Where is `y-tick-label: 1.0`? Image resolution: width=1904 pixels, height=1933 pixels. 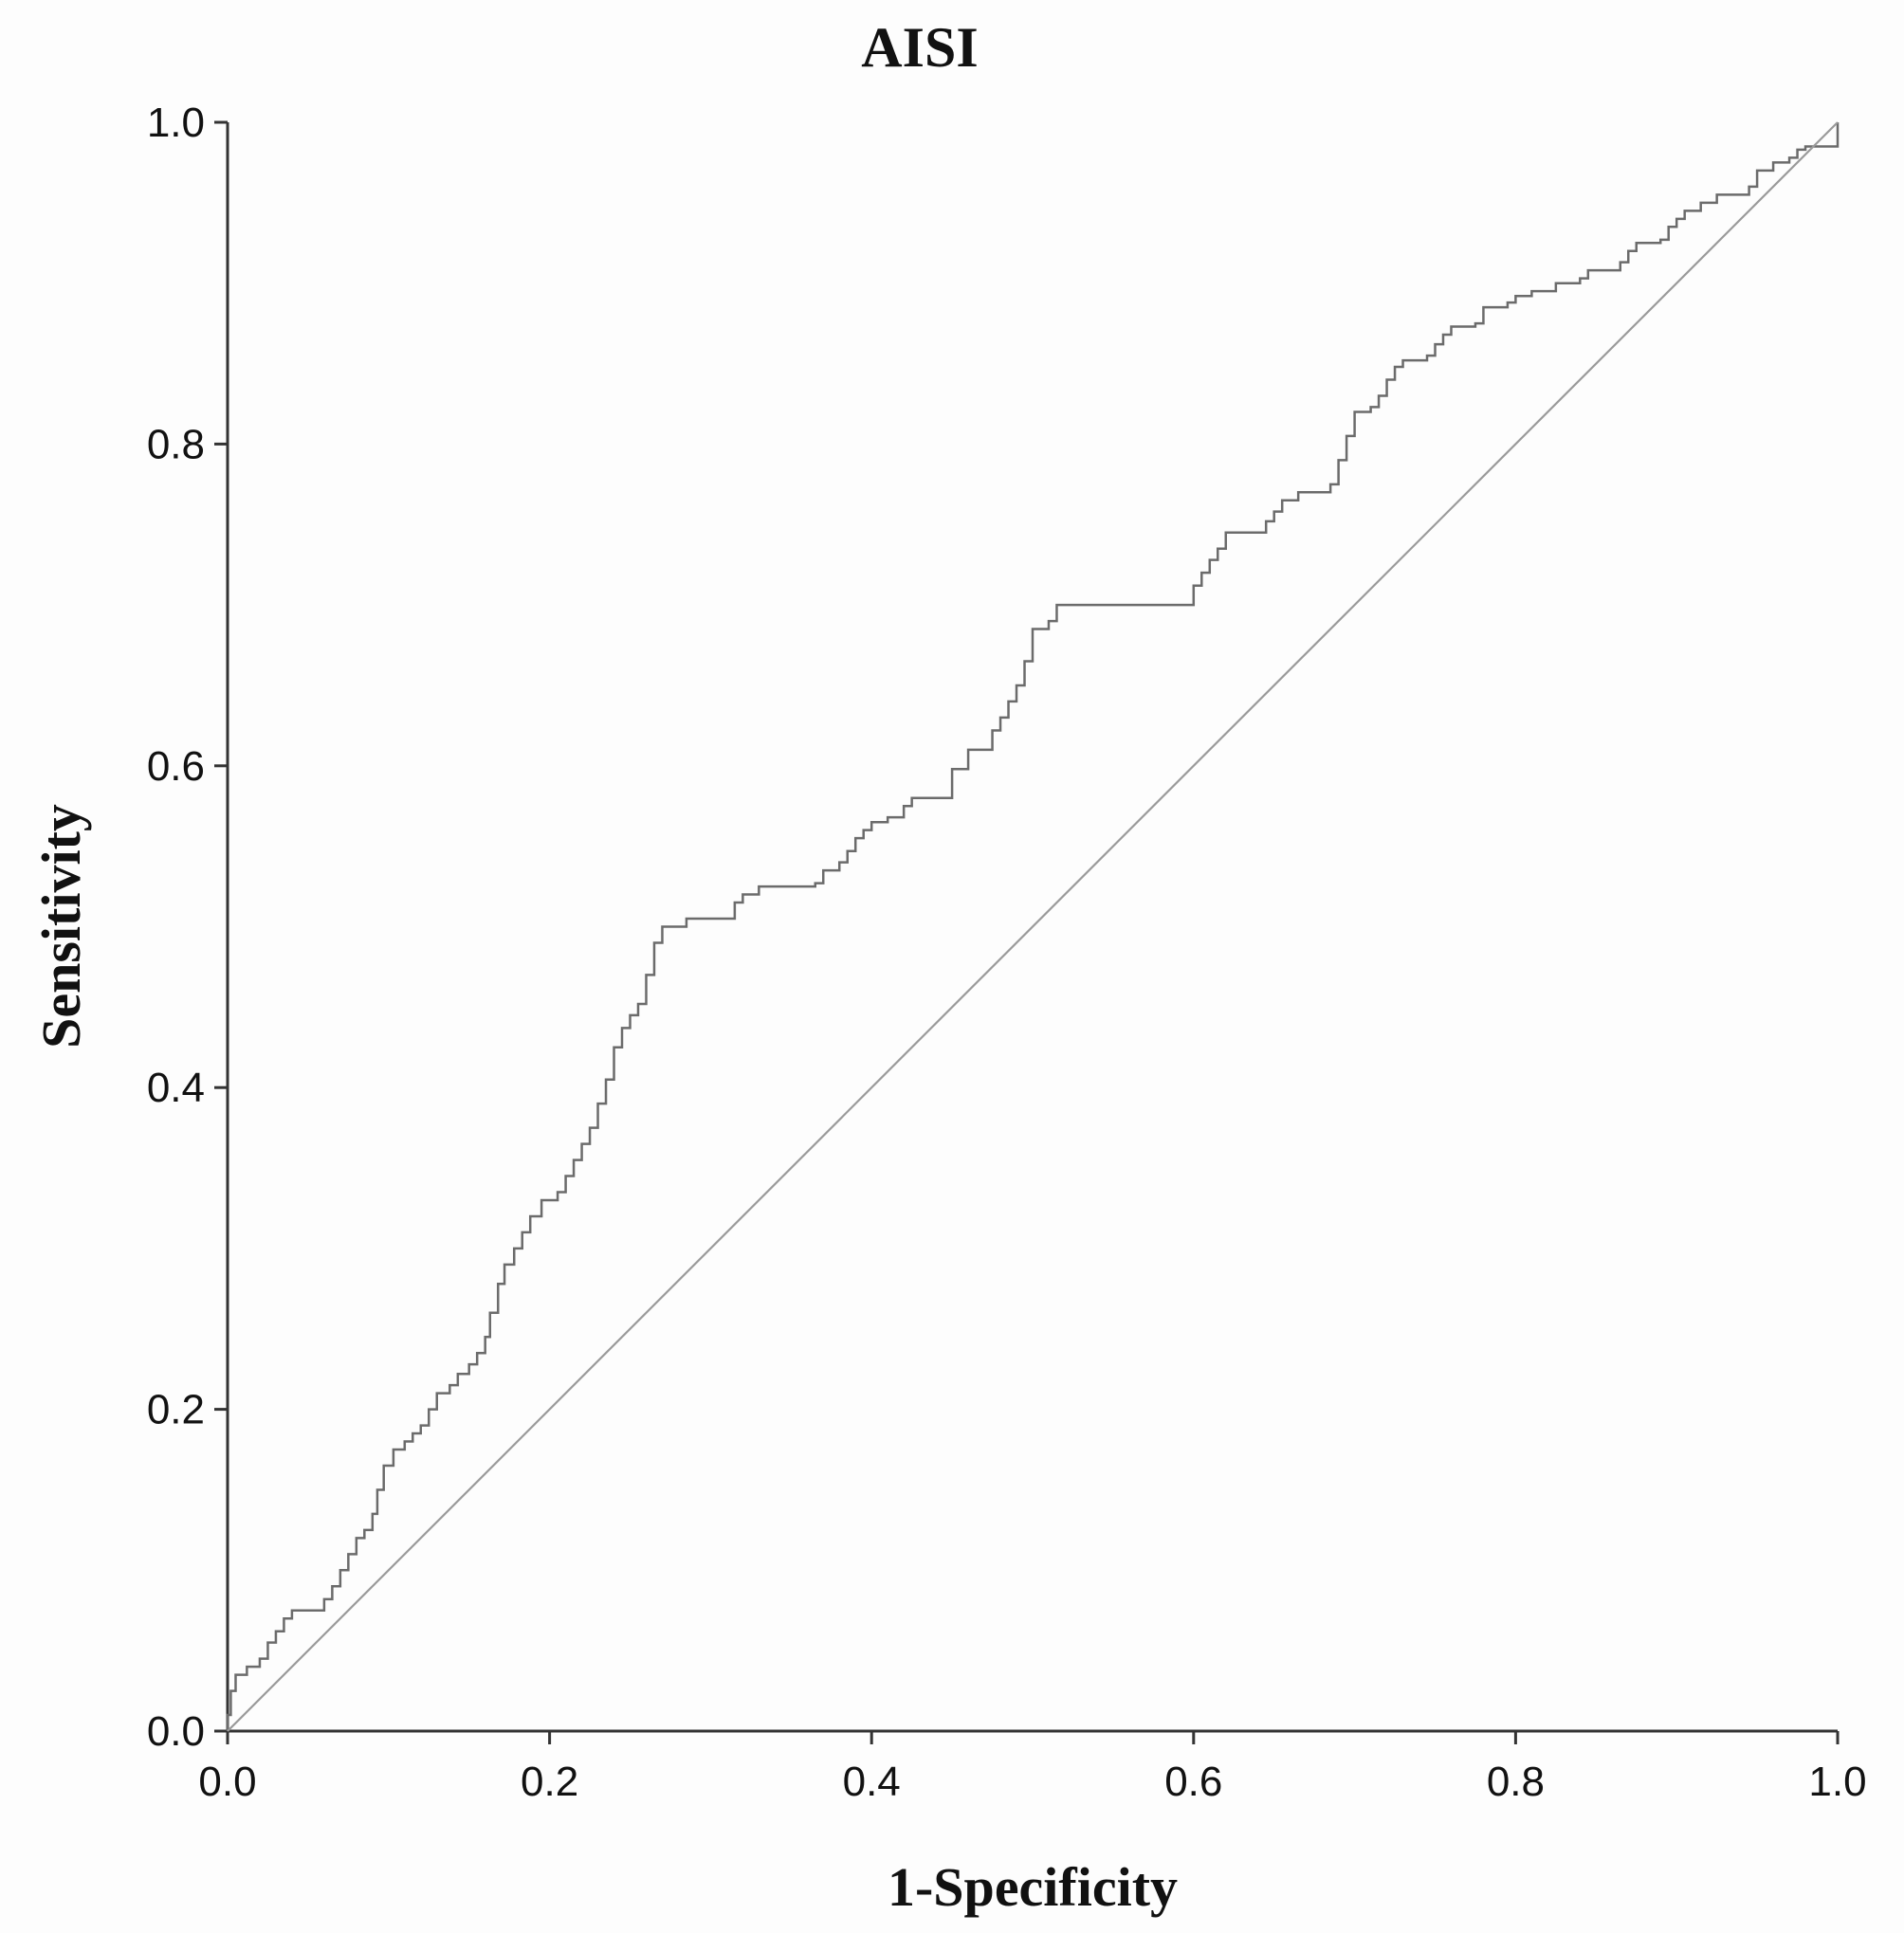 y-tick-label: 1.0 is located at coordinates (176, 123).